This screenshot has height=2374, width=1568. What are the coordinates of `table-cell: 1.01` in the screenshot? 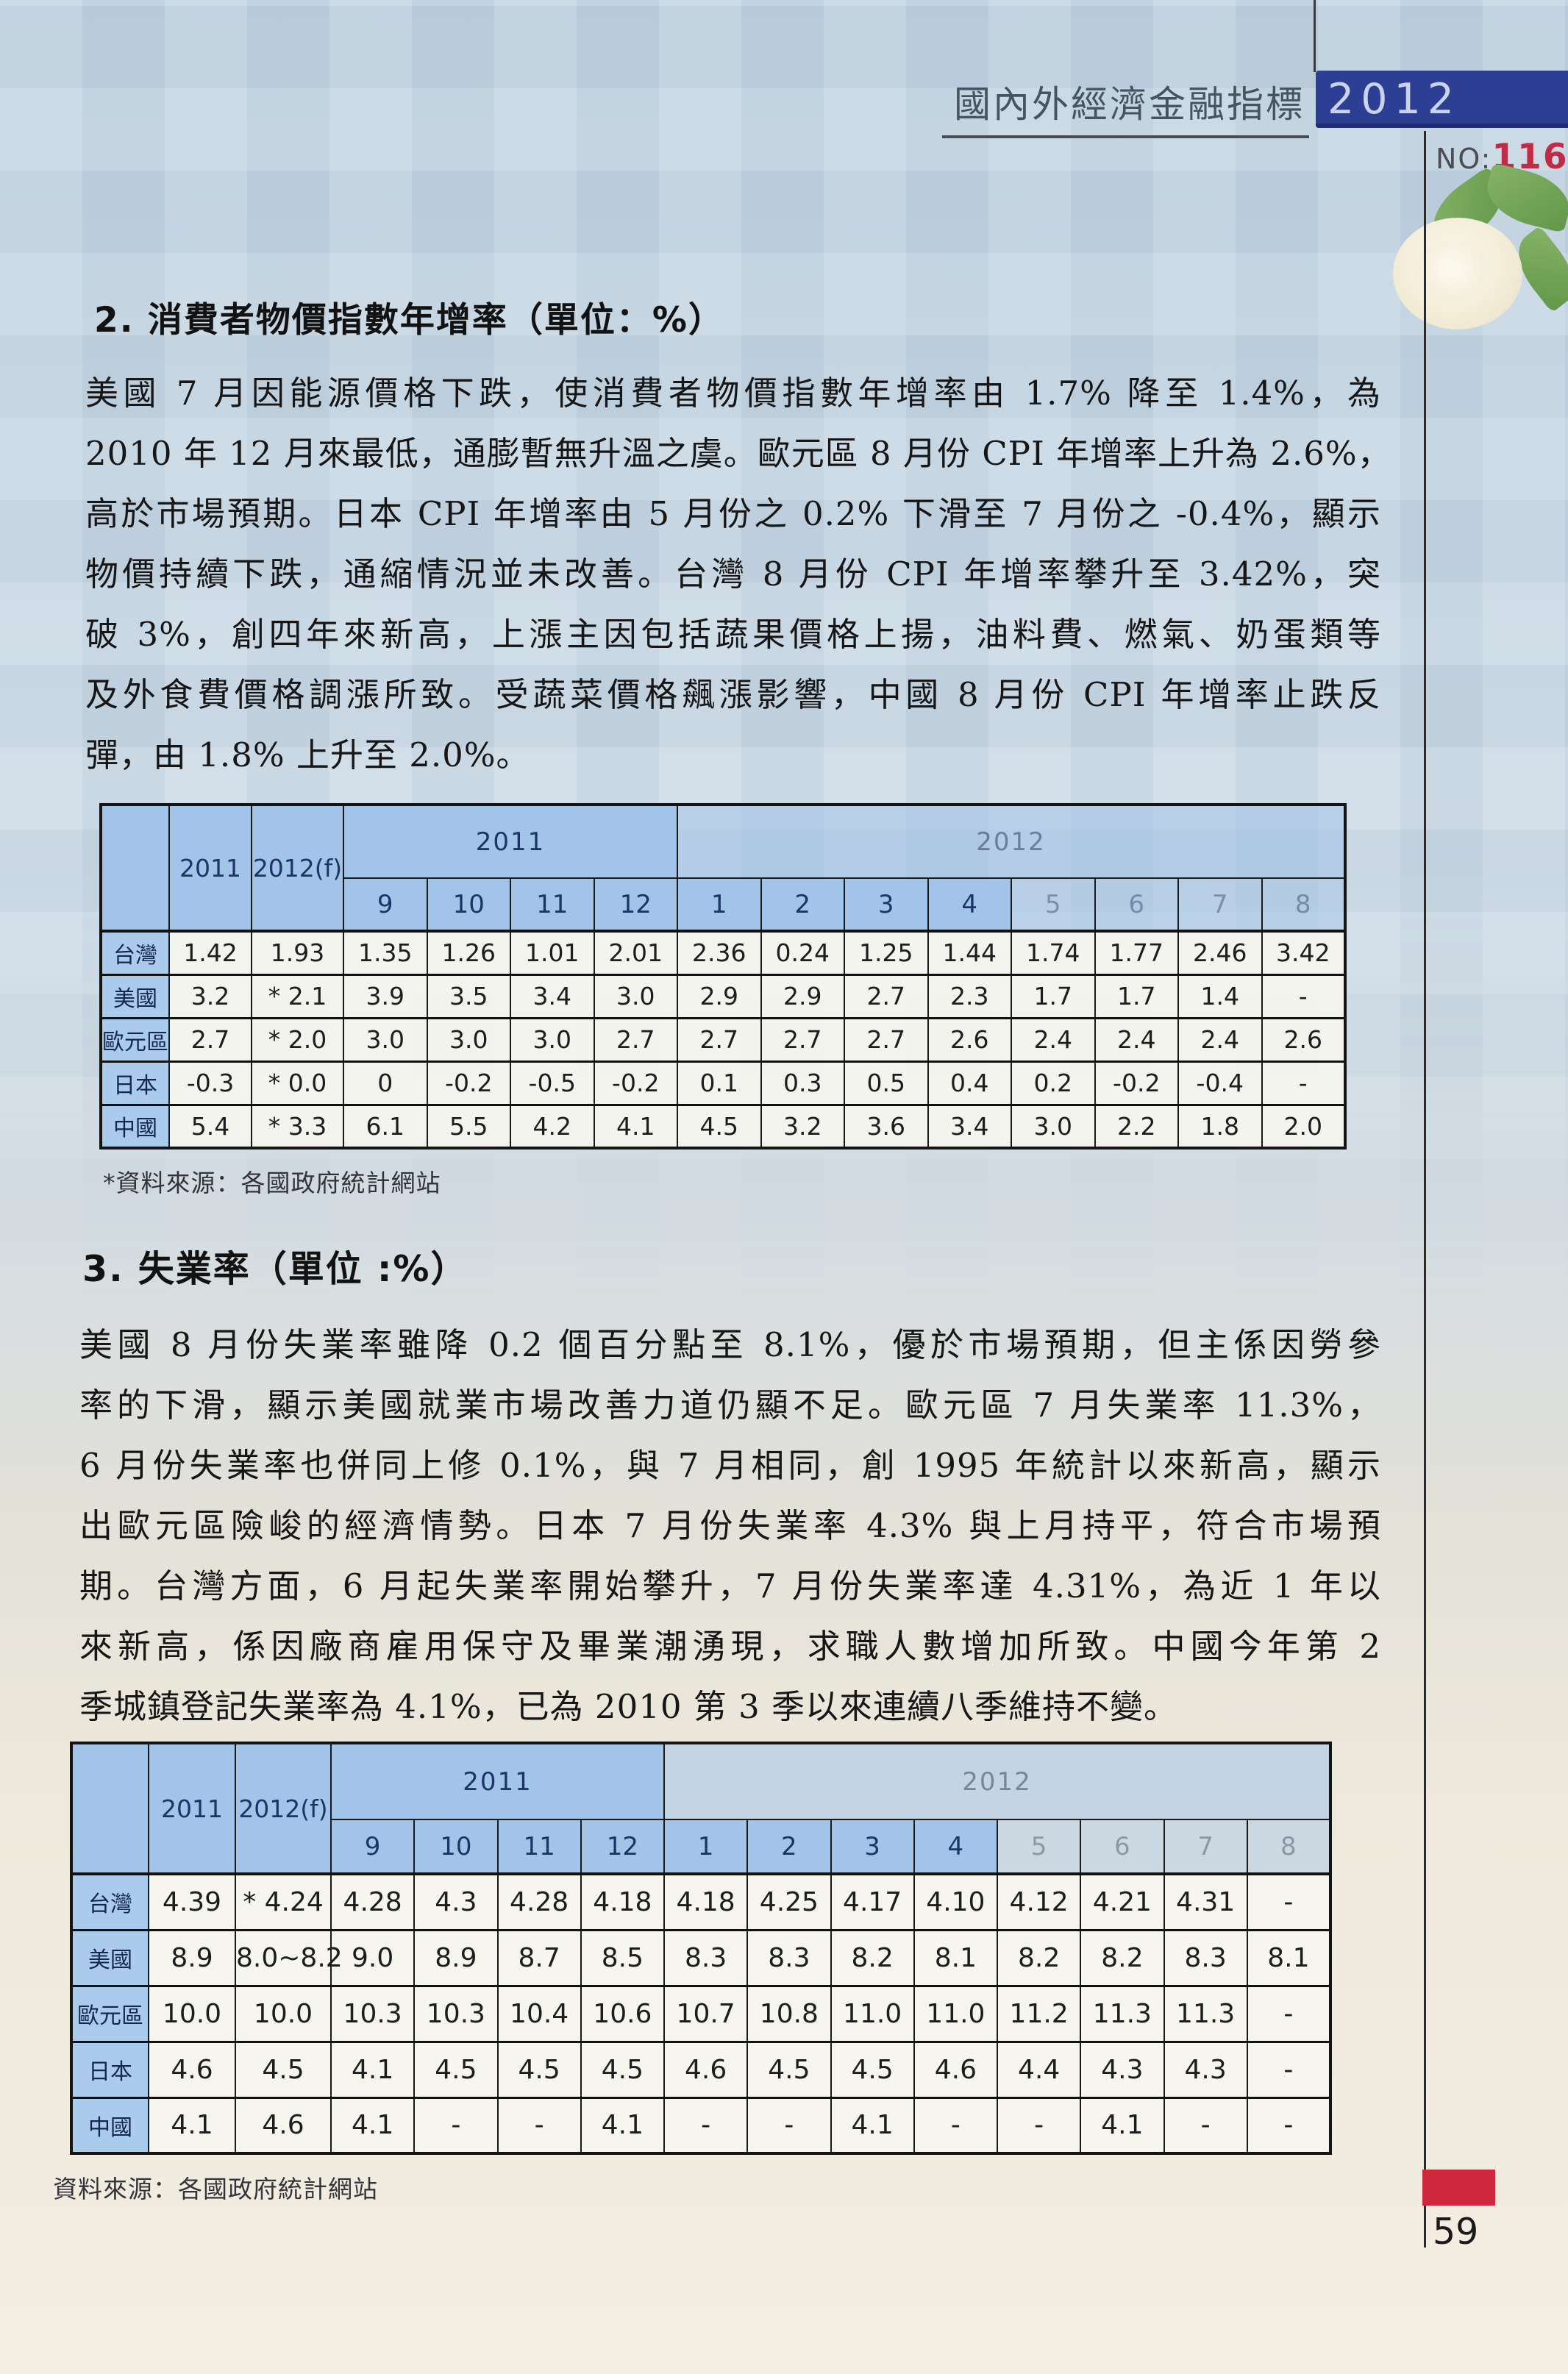 It's located at (552, 952).